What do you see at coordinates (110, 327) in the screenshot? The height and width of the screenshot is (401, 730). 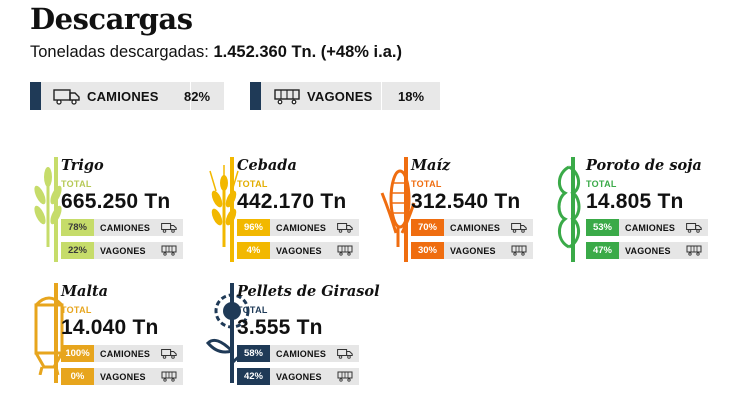 I see `crop-tons: 14.040 Tn` at bounding box center [110, 327].